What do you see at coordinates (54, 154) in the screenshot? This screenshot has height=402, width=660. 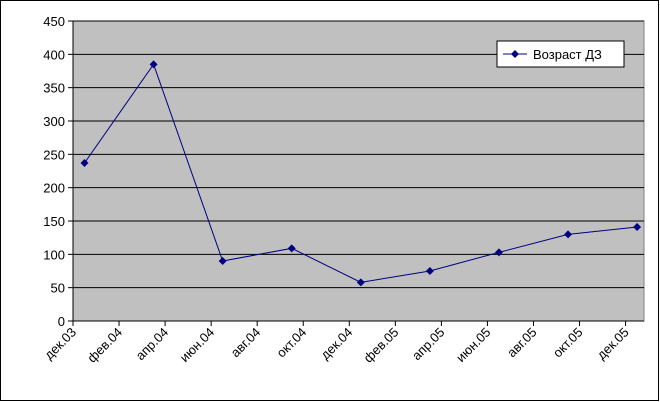 I see `y-tick-label: 250` at bounding box center [54, 154].